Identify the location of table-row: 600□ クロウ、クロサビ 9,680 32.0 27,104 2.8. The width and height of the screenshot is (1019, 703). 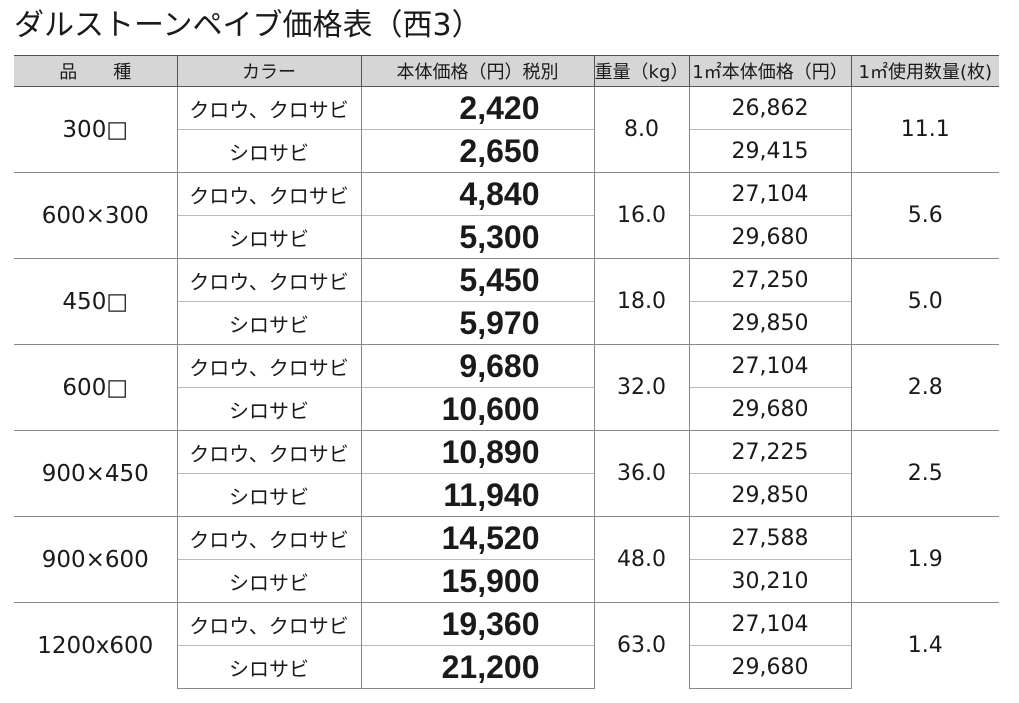
(506, 387).